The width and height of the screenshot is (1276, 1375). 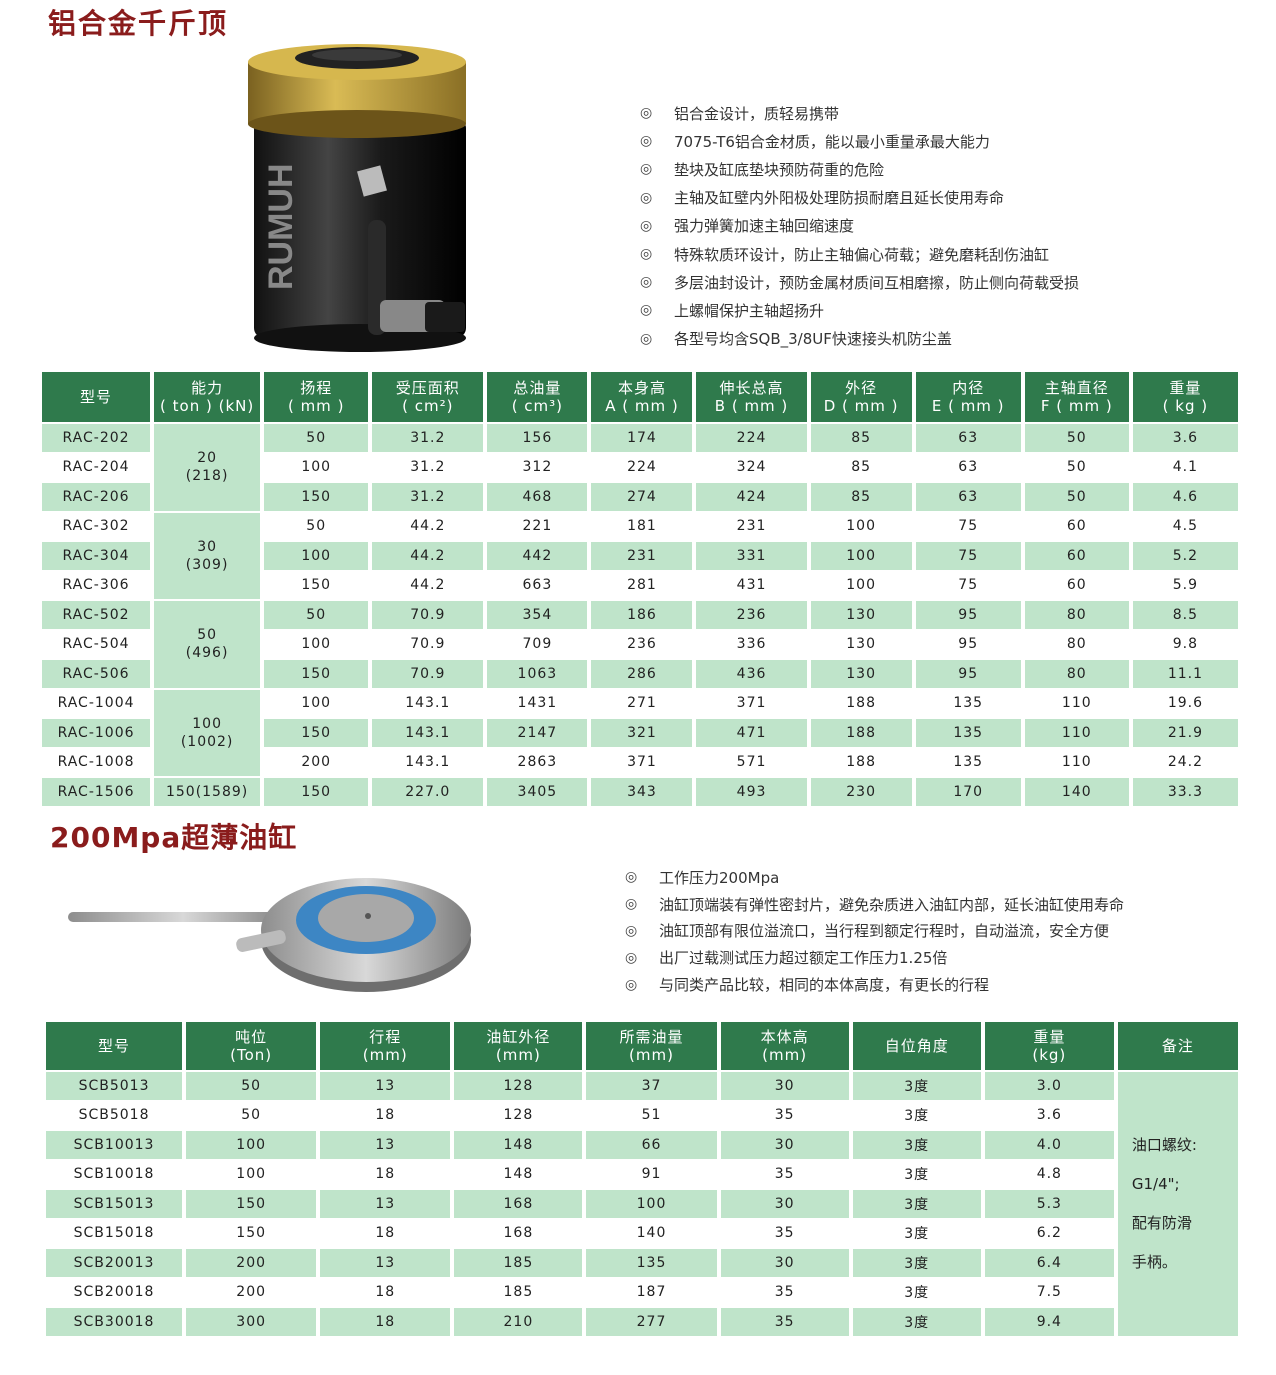 I want to click on table-cell: 9.8, so click(x=1185, y=644).